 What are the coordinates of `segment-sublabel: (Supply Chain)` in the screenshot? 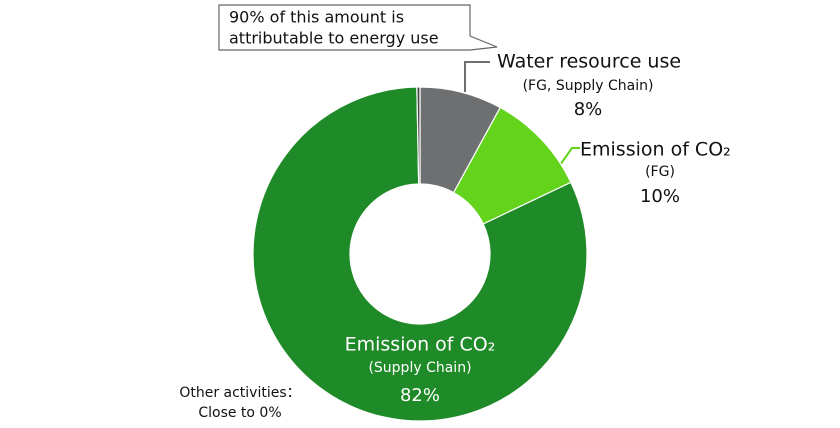 It's located at (419, 368).